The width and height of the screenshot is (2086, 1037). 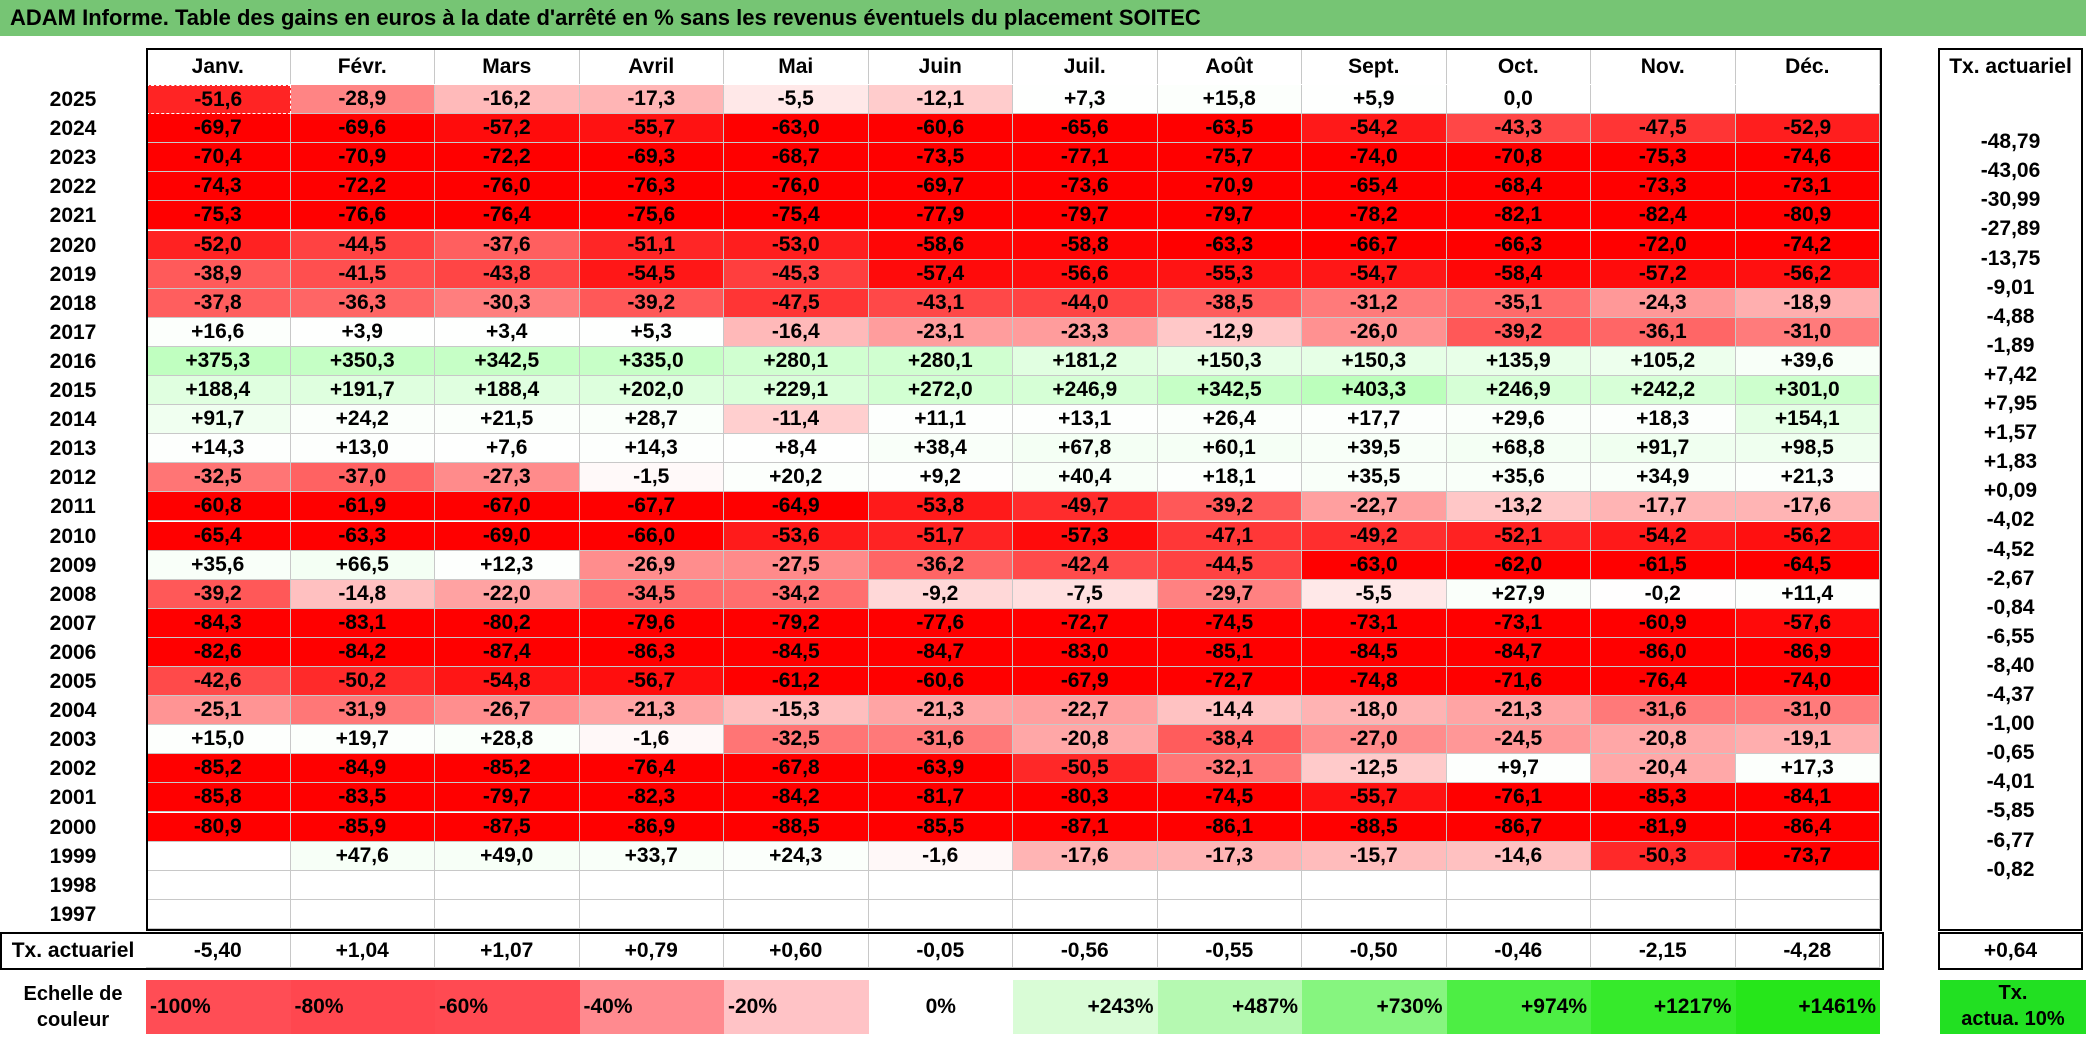 I want to click on gain-cell: -73,7, so click(x=1807, y=856).